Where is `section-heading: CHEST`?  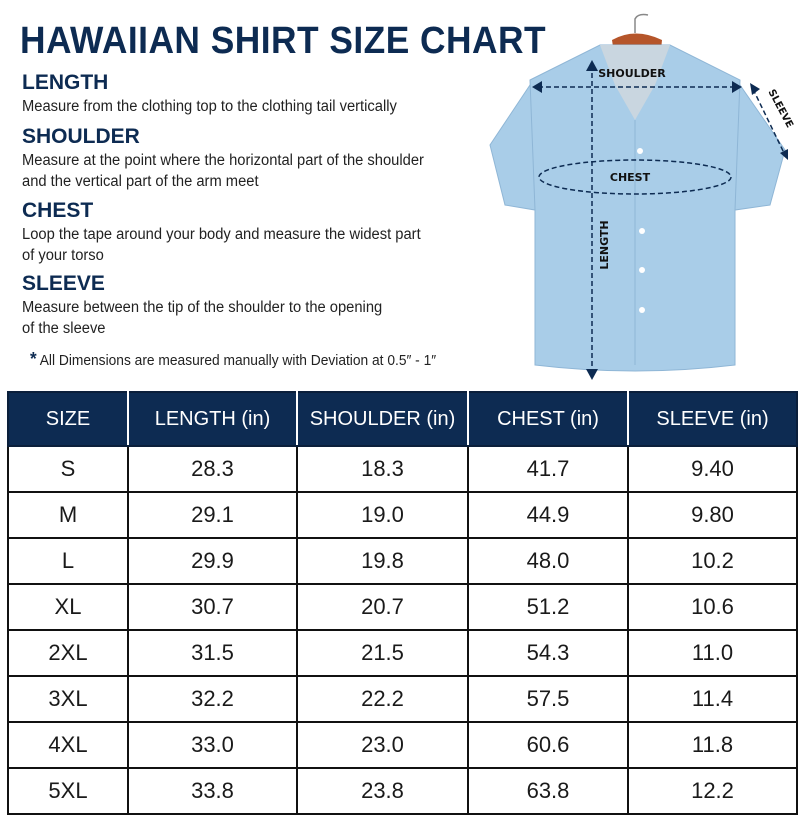
section-heading: CHEST is located at coordinates (58, 210).